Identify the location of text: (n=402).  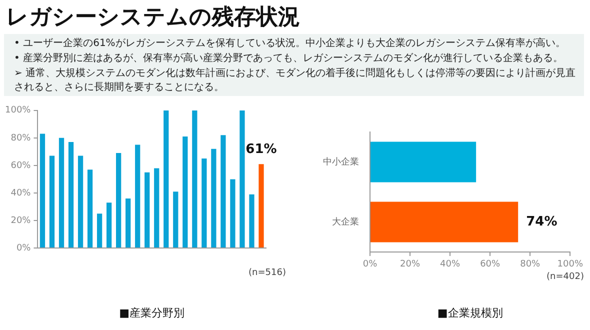
(565, 277).